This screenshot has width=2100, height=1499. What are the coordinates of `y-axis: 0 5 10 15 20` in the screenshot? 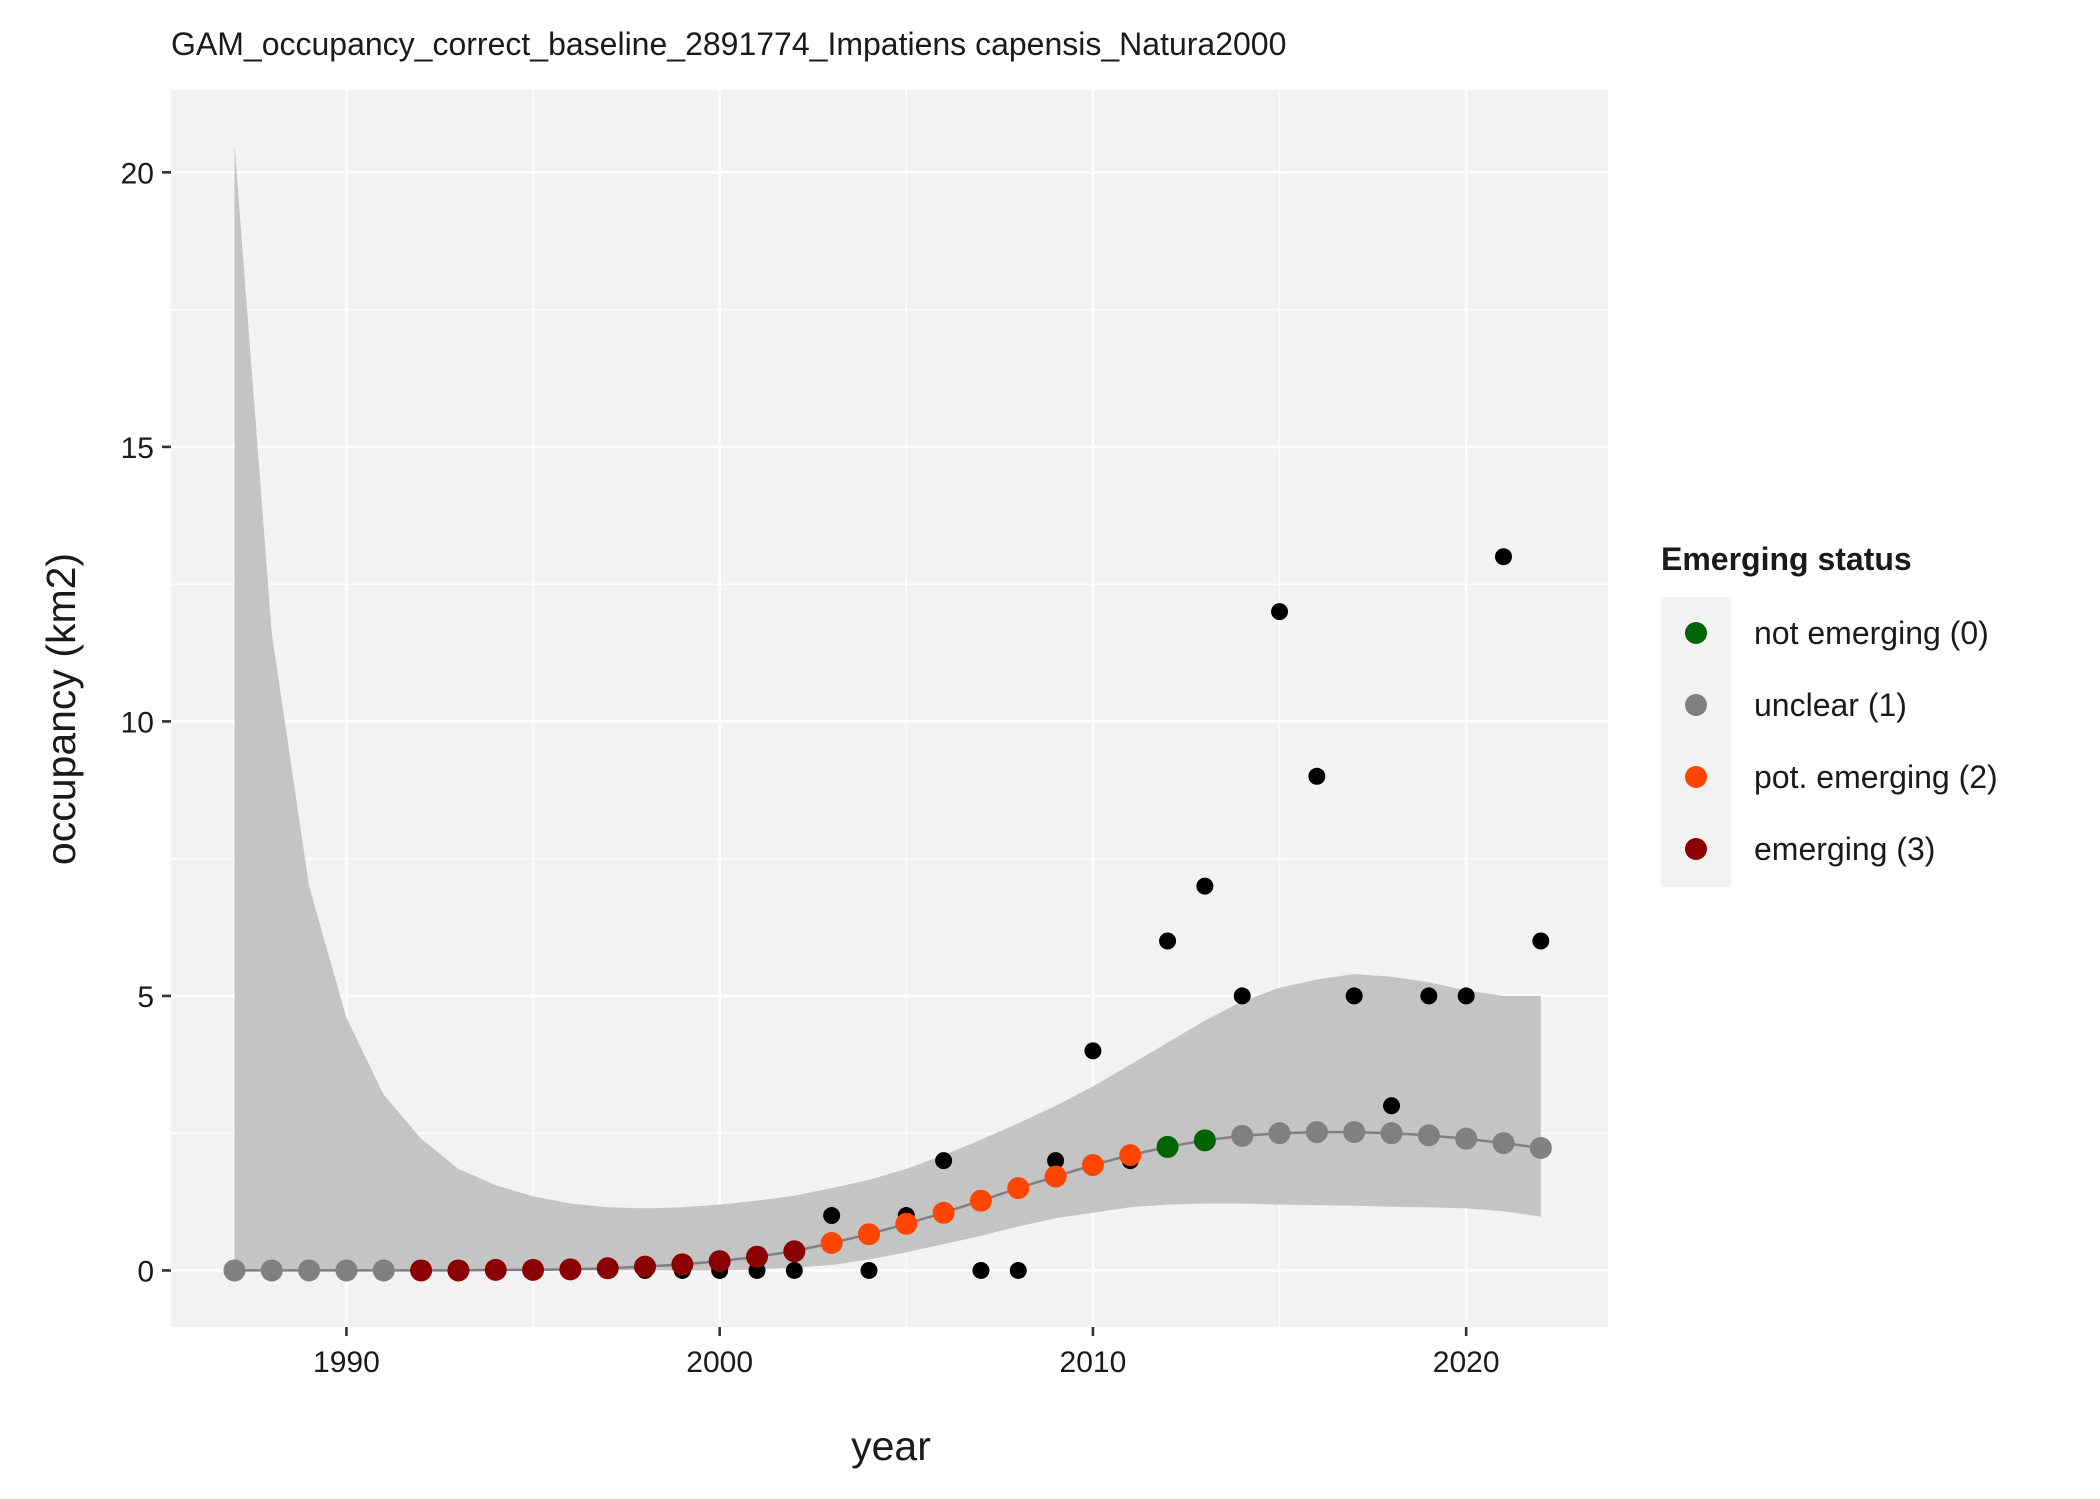 It's located at (146, 722).